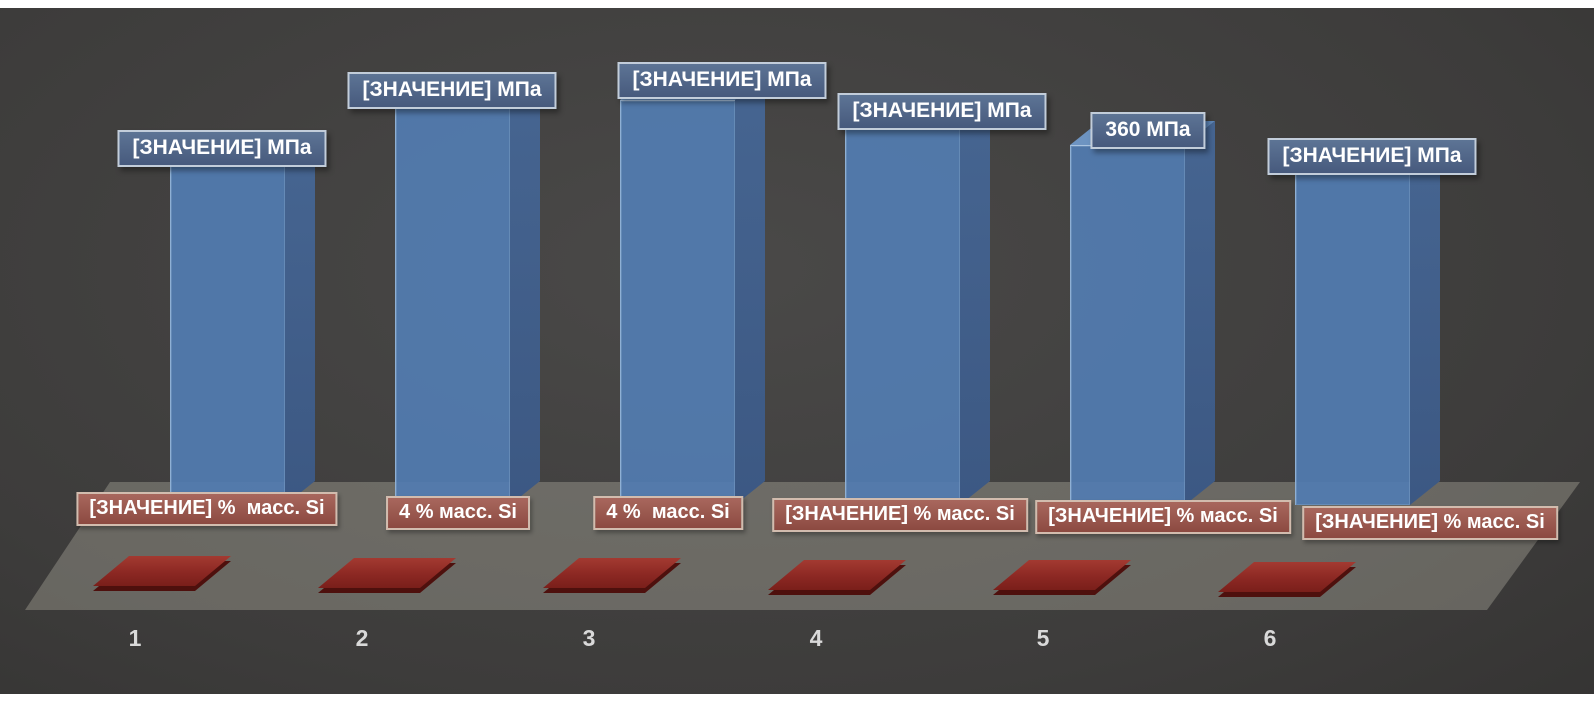  Describe the element at coordinates (1430, 523) in the screenshot. I see `si-label-6: [ЗНАЧЕНИЕ] % масс. Si` at that location.